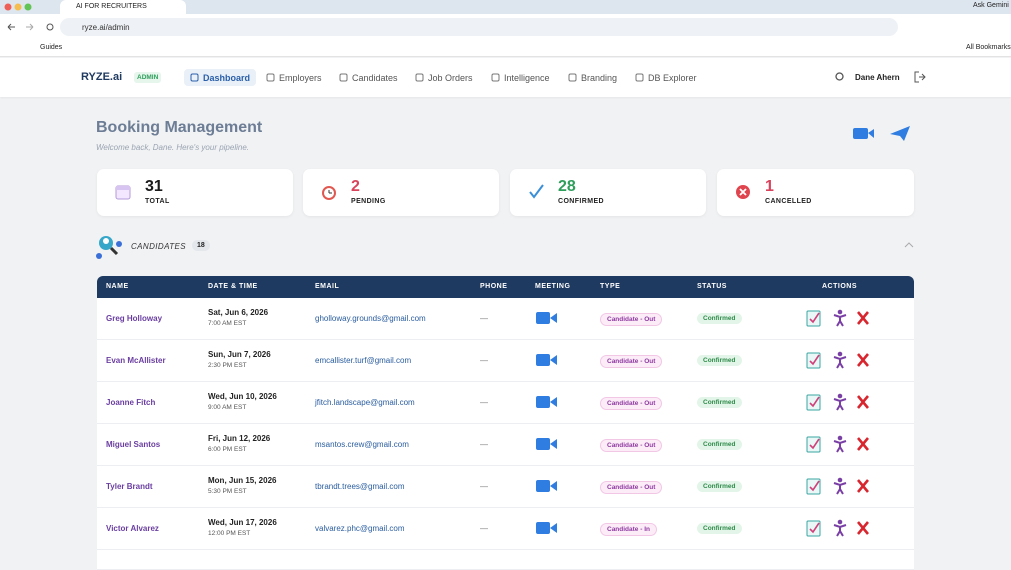 The image size is (1011, 570). What do you see at coordinates (370, 318) in the screenshot?
I see `email: gholloway.grounds@gmail.com` at bounding box center [370, 318].